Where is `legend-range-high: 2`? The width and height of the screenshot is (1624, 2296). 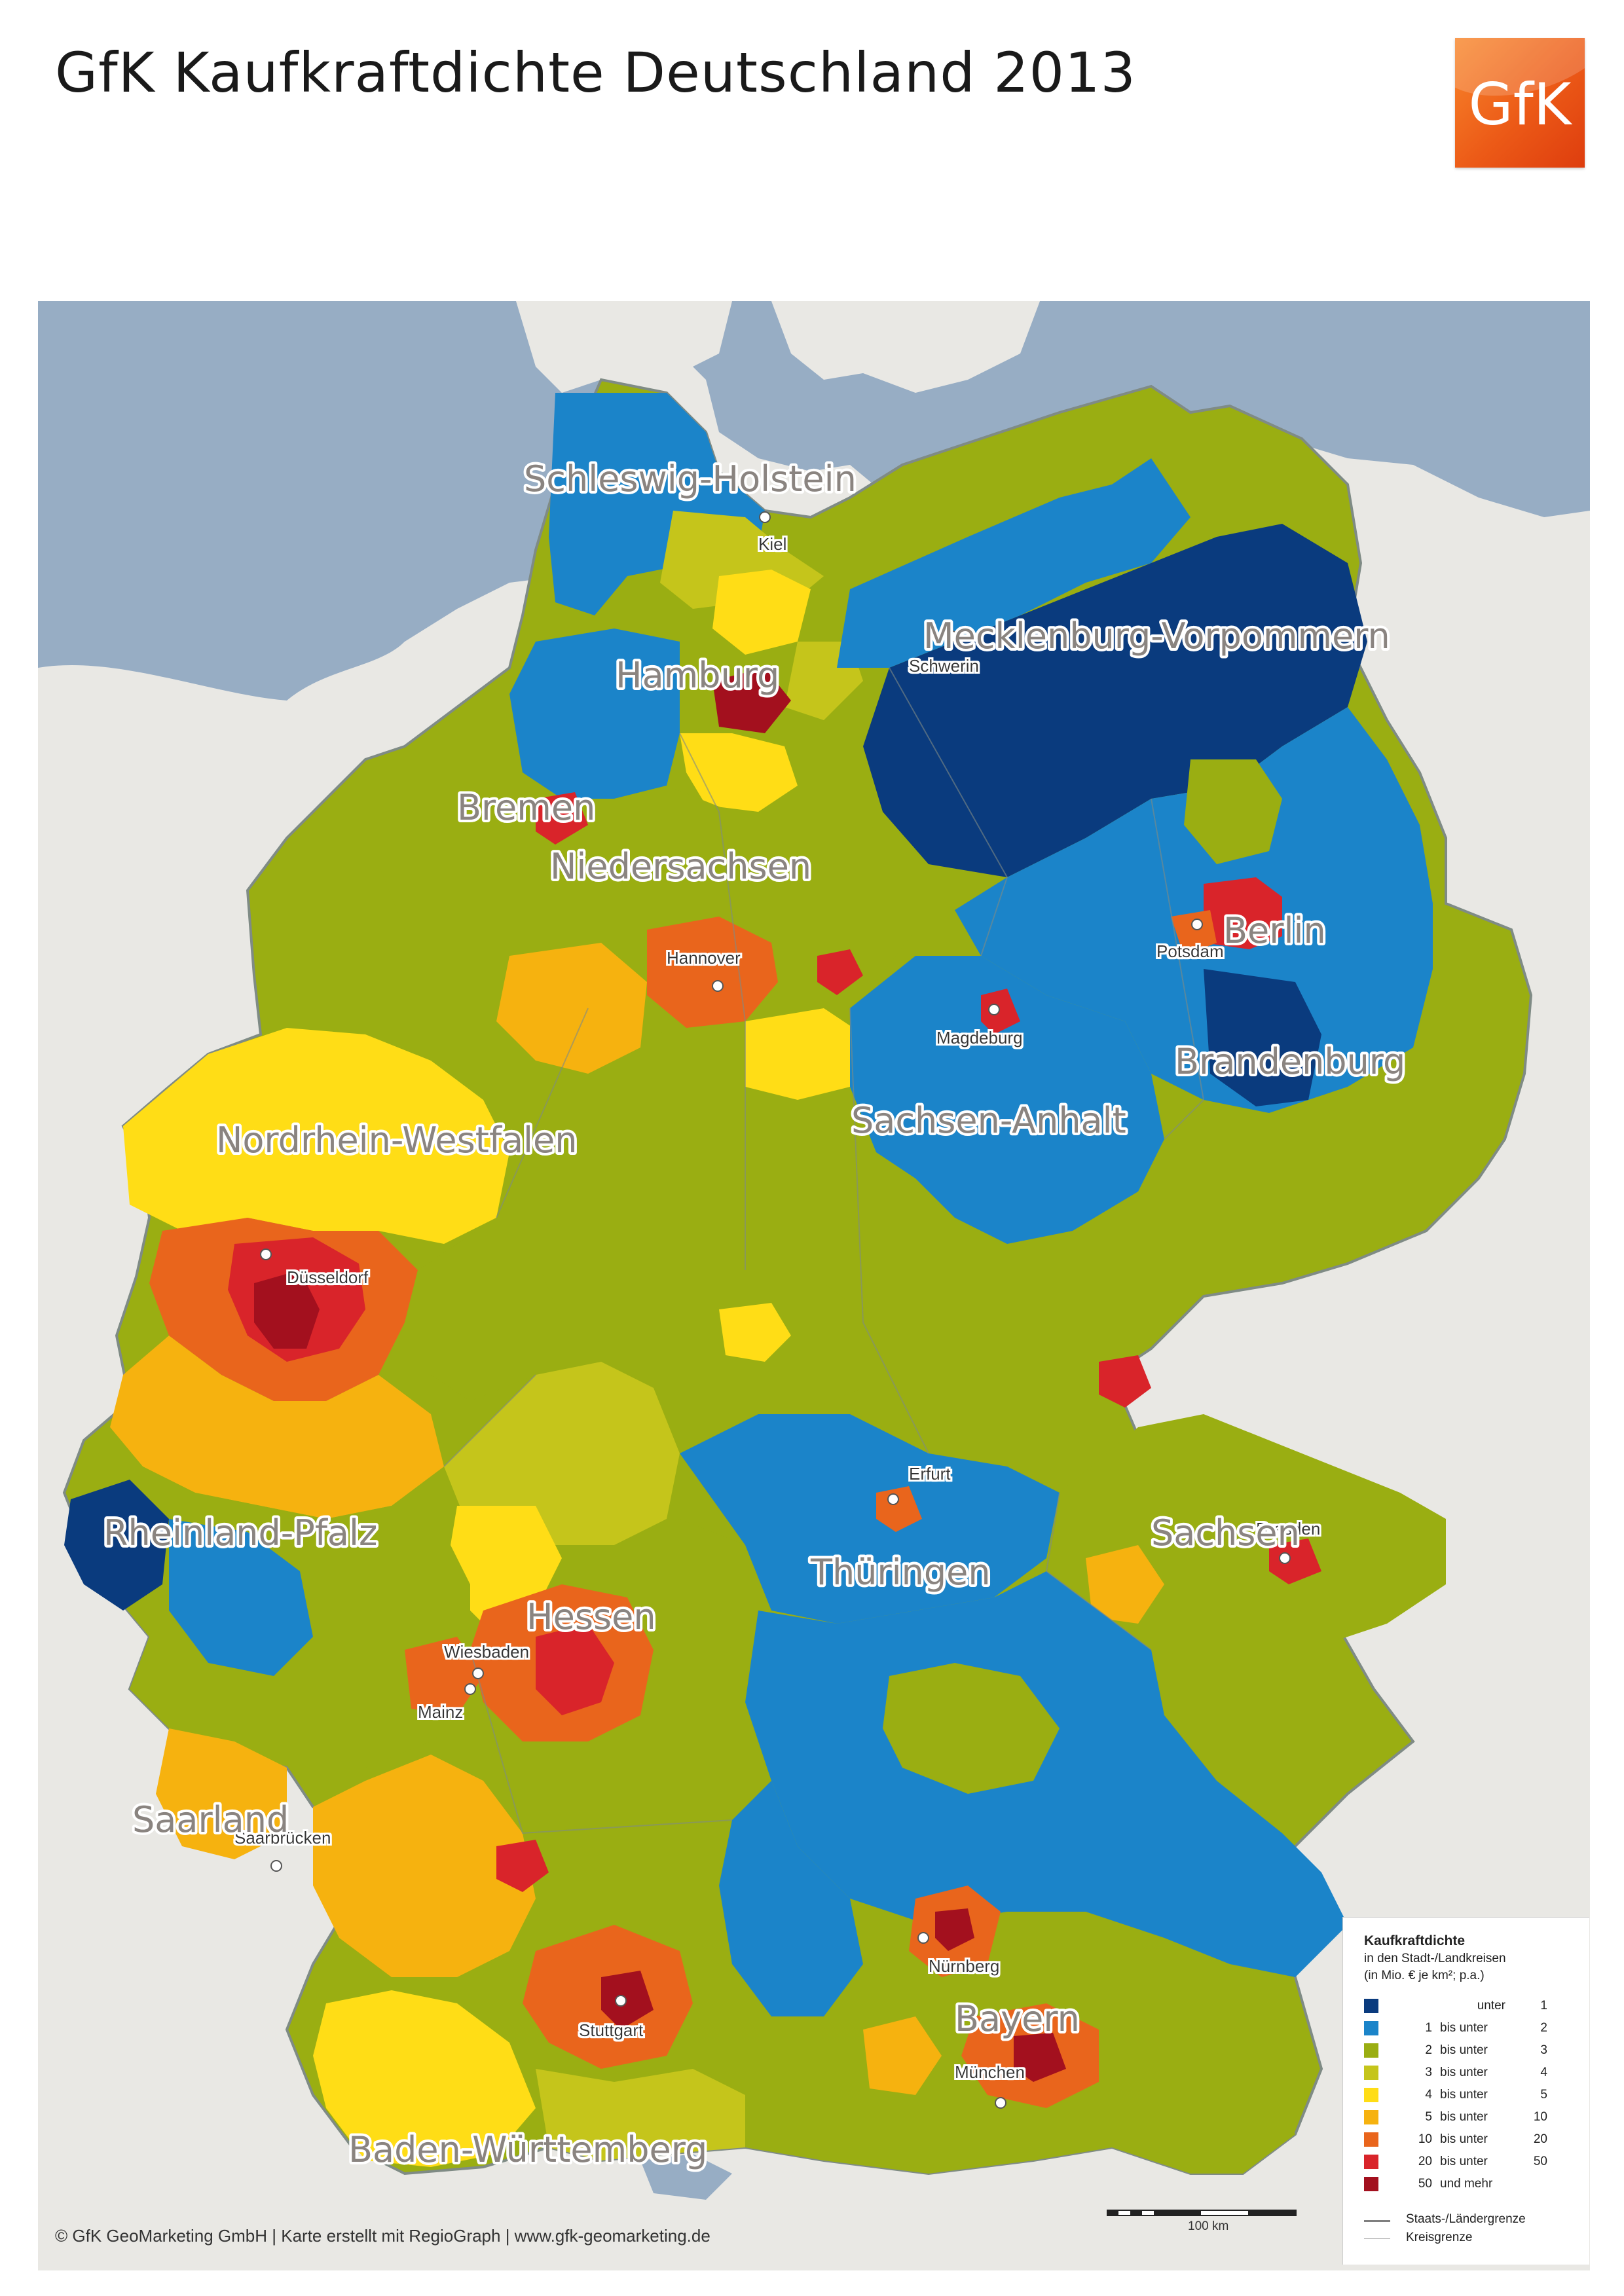
legend-range-high: 2 is located at coordinates (1543, 2028).